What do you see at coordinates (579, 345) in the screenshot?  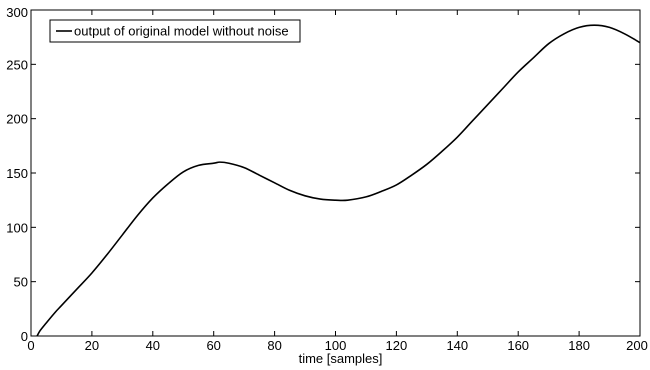 I see `x-tick-label: 180` at bounding box center [579, 345].